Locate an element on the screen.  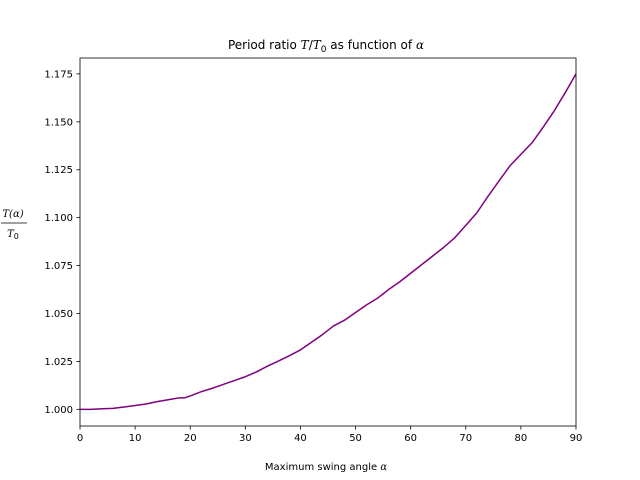
x-axis-label: Maximum swing angle α is located at coordinates (326, 467).